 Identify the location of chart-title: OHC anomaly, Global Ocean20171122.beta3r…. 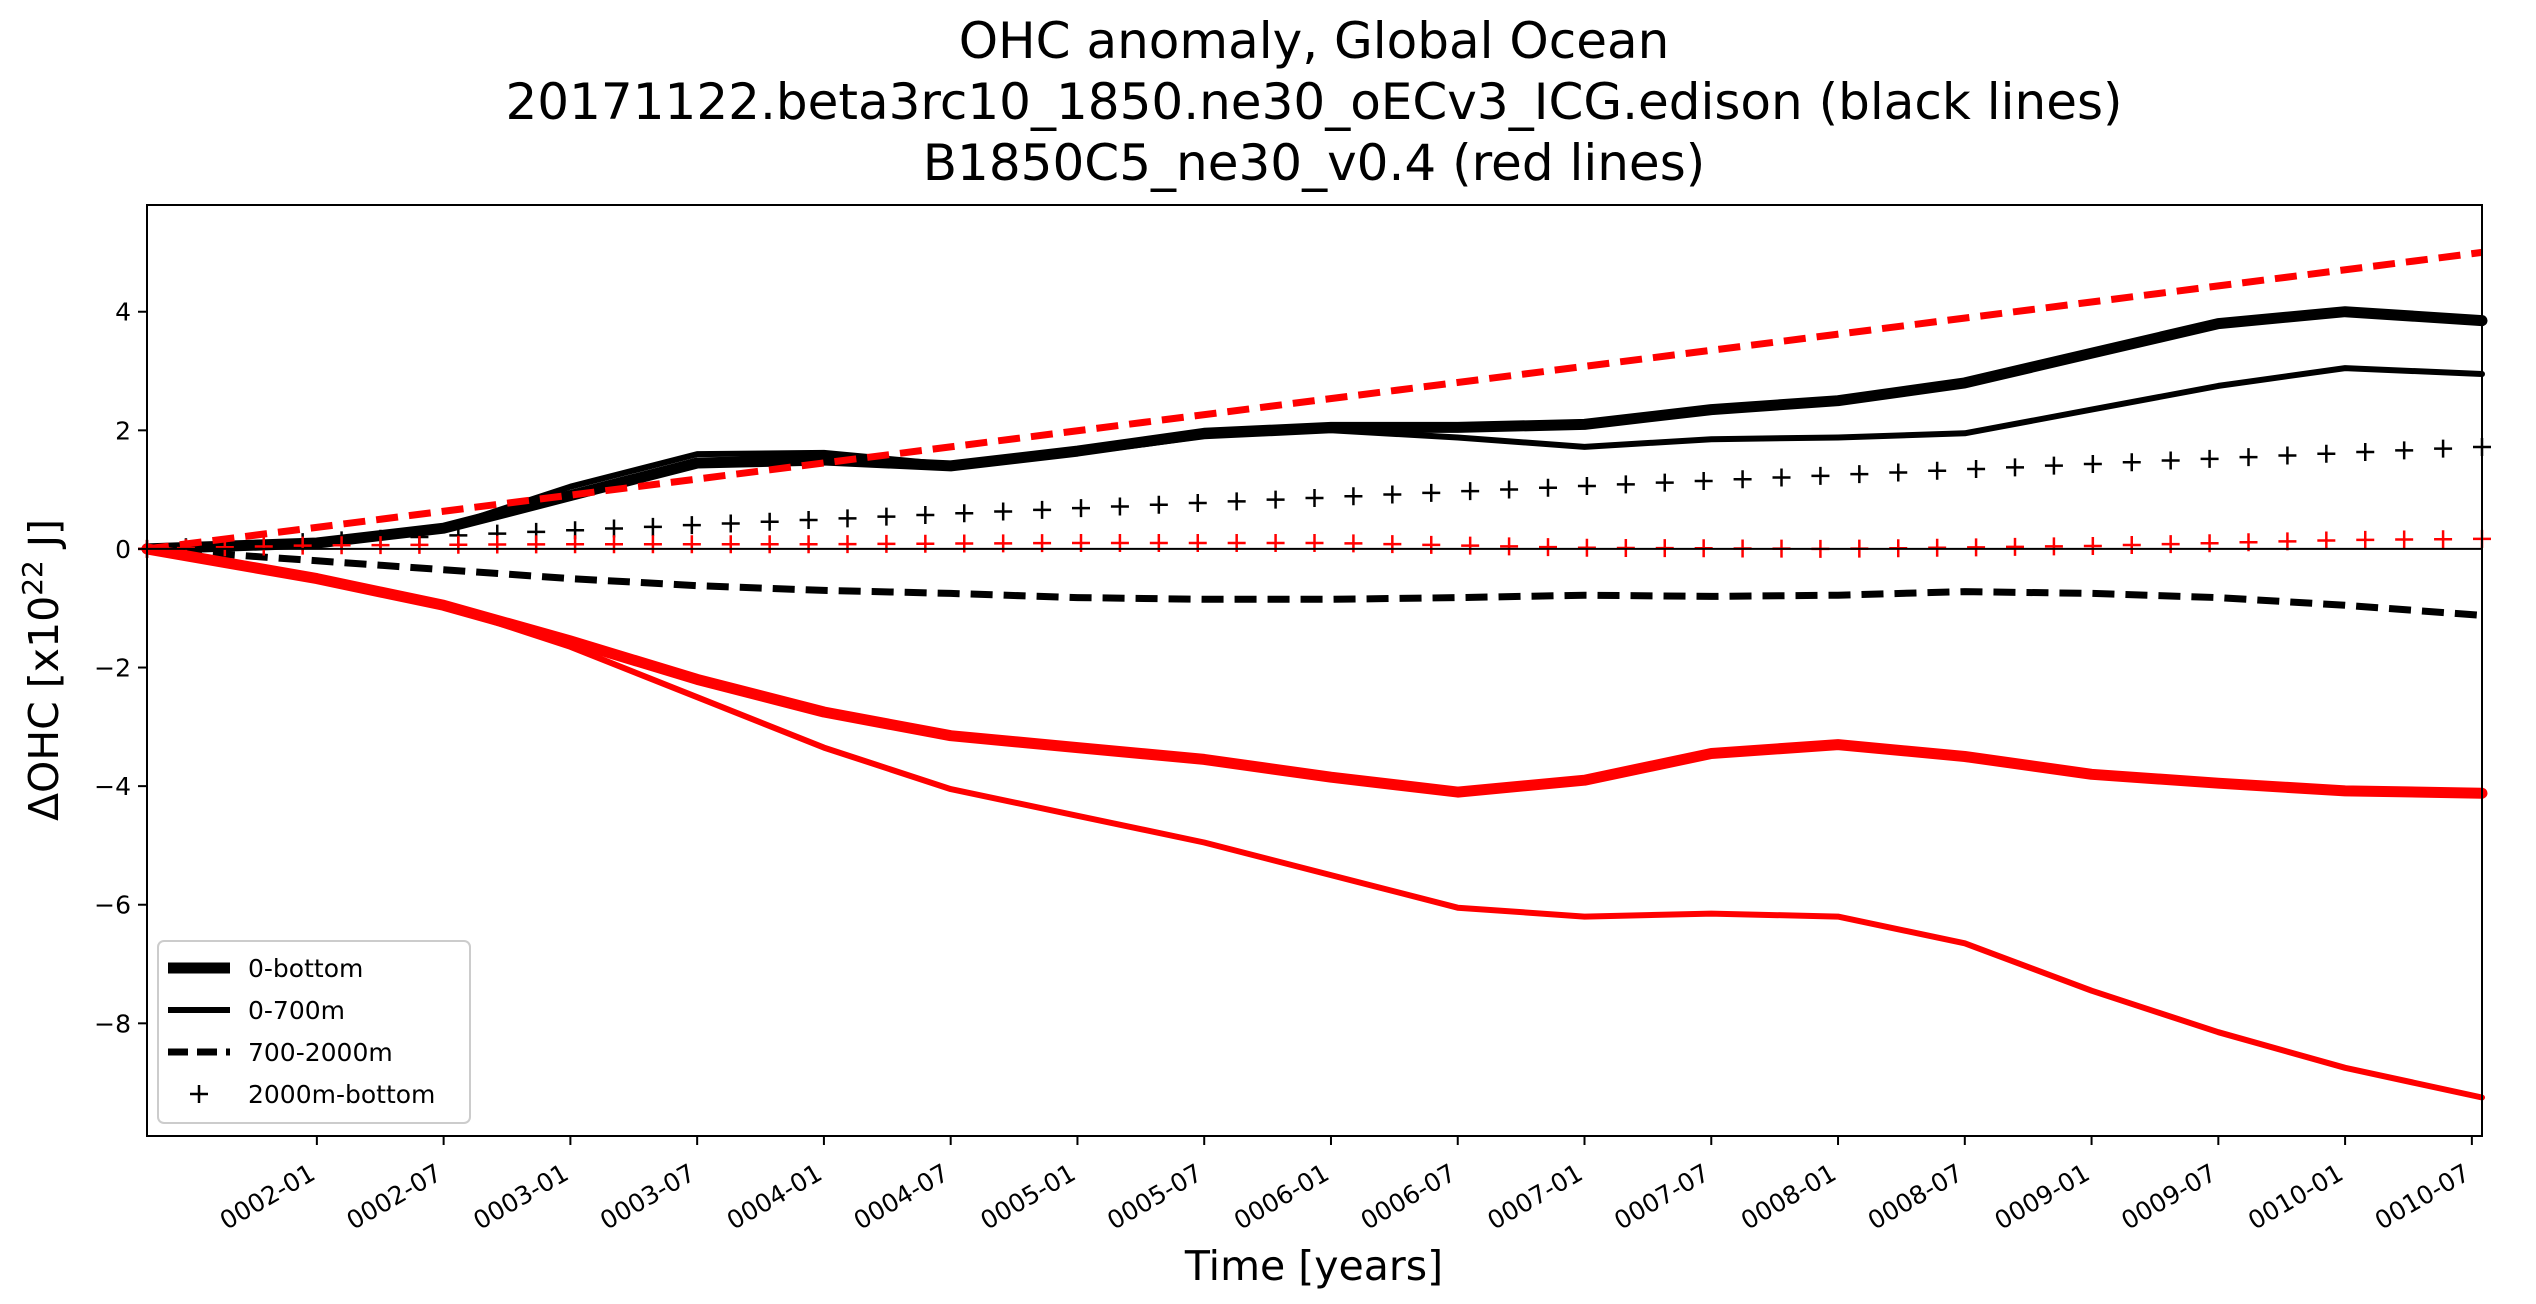
(1313, 102).